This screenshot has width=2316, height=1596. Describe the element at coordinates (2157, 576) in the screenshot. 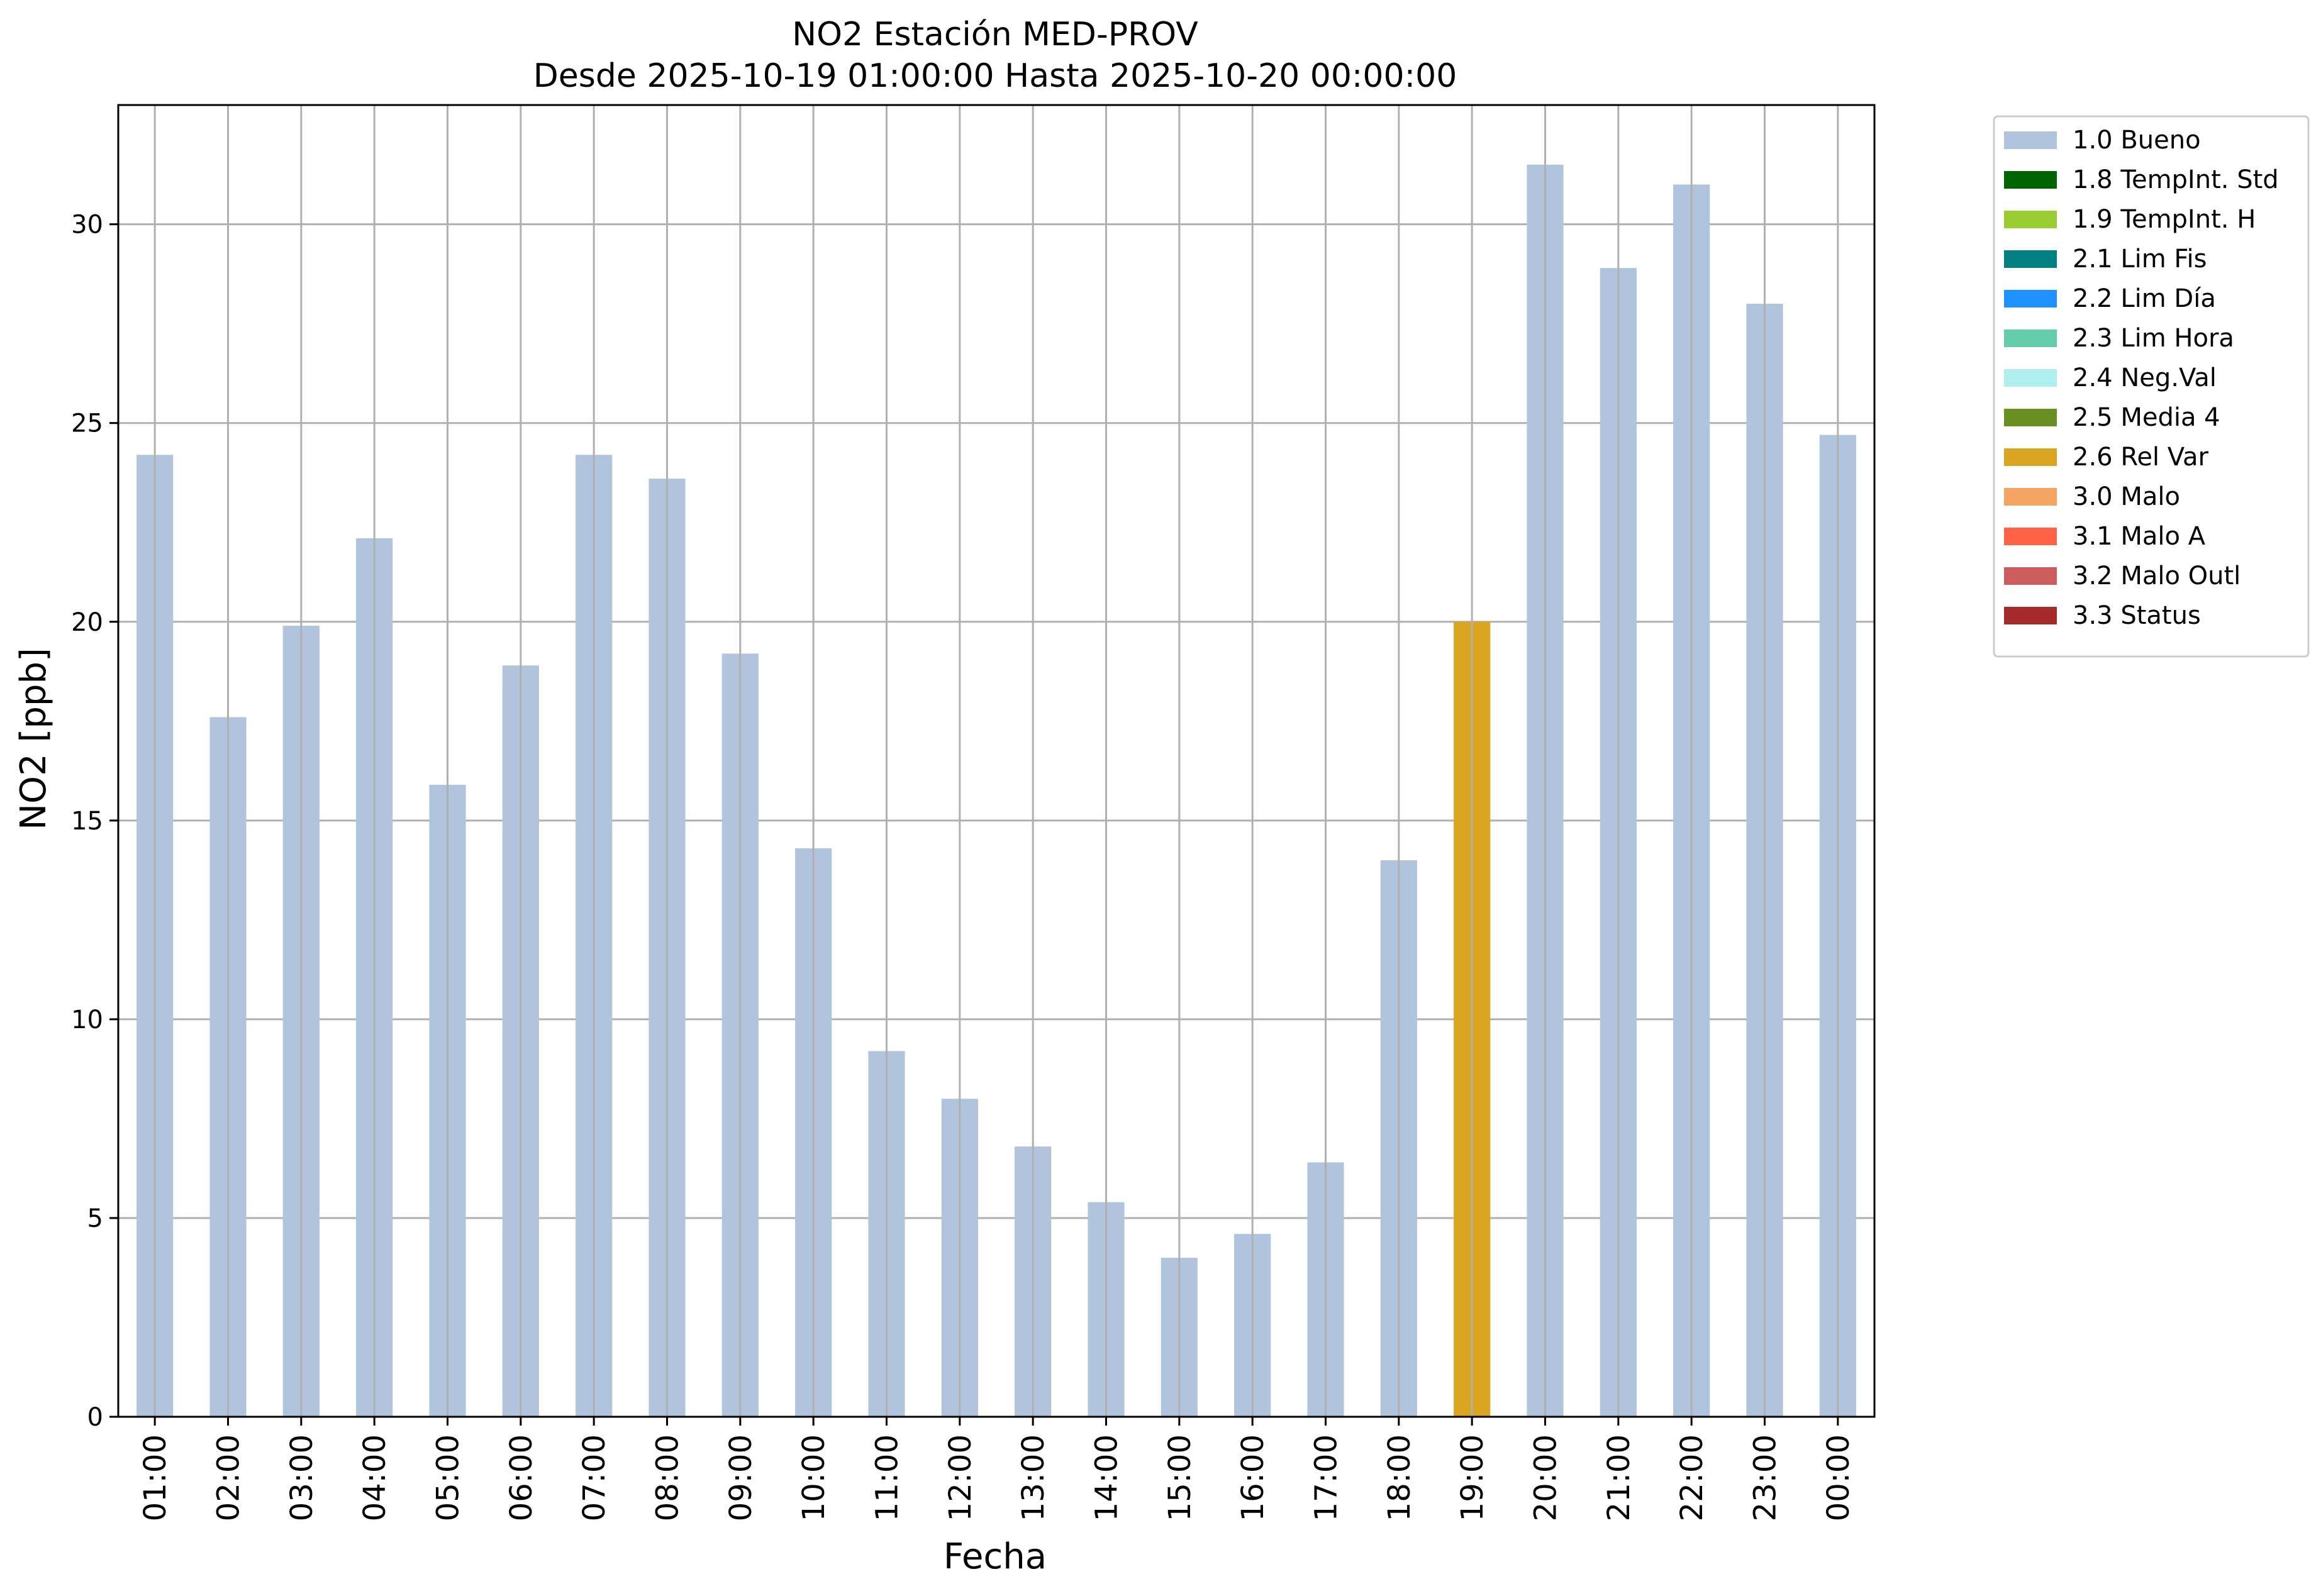

I see `legend-label: 3.2 Malo Outl` at that location.